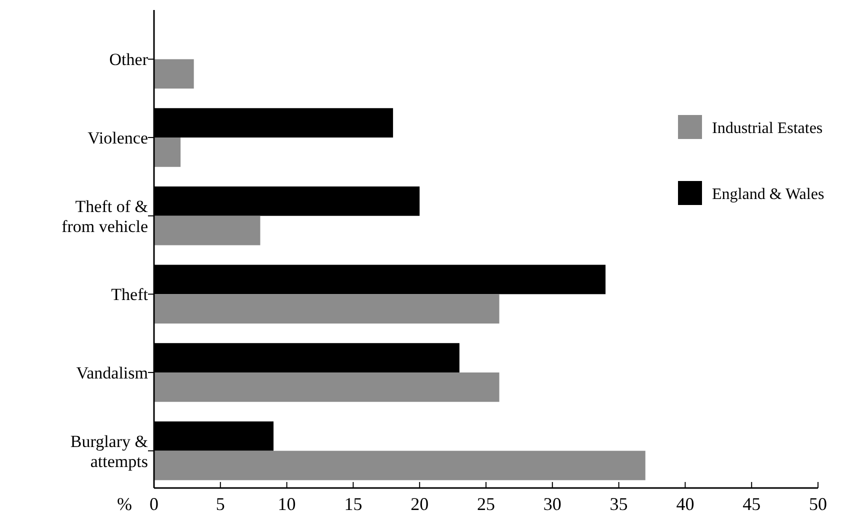 The image size is (852, 525). Describe the element at coordinates (419, 504) in the screenshot. I see `x-tick-label: 20` at that location.